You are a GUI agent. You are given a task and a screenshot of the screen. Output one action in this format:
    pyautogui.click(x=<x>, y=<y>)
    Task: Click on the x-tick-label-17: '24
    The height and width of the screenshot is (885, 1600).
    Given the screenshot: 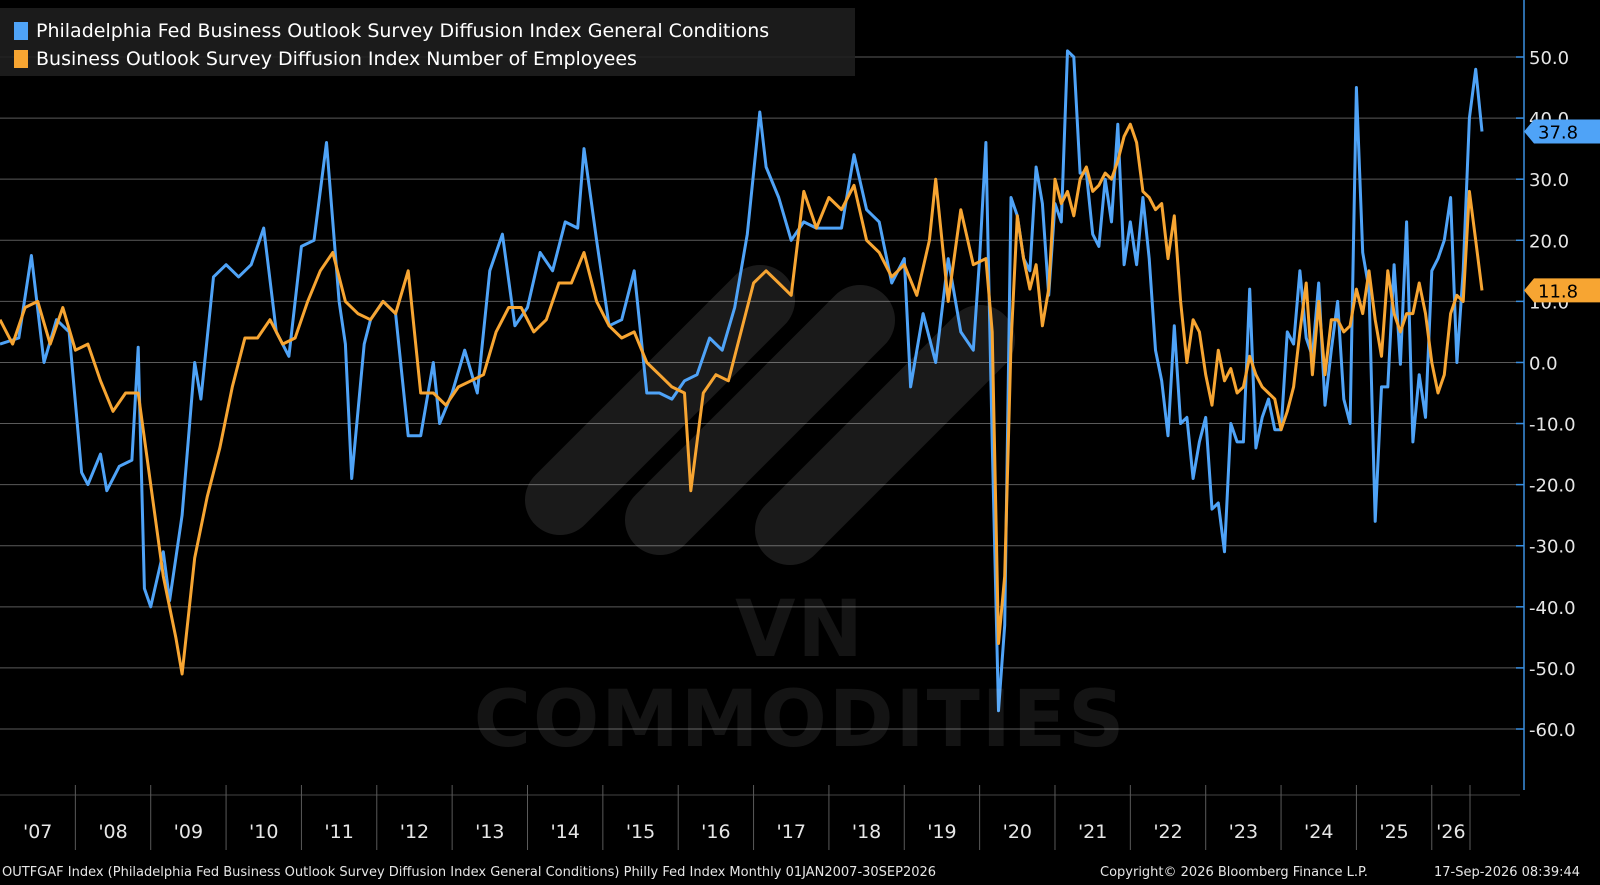 What is the action you would take?
    pyautogui.click(x=1318, y=832)
    